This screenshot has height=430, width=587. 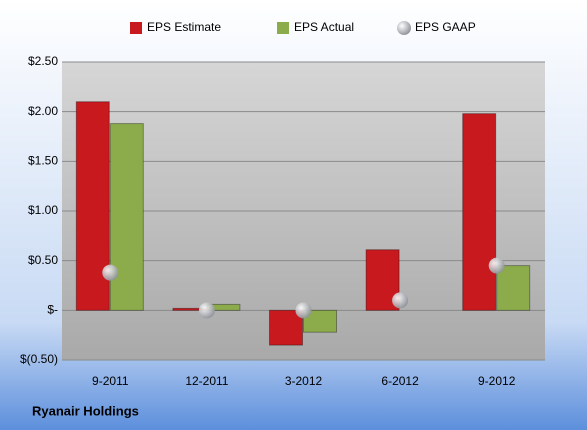 I want to click on y-tick-label: $1.00, so click(x=43, y=210).